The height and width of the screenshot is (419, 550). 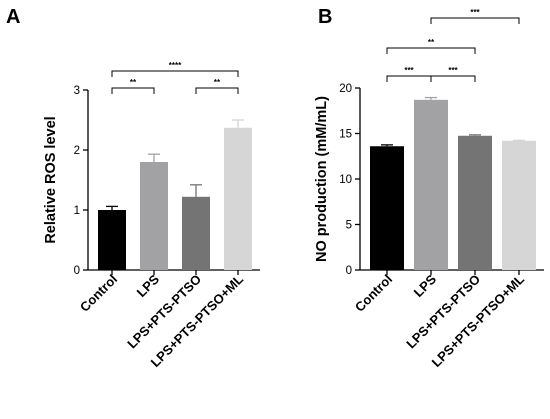 What do you see at coordinates (77, 211) in the screenshot?
I see `y-tick-label: 1` at bounding box center [77, 211].